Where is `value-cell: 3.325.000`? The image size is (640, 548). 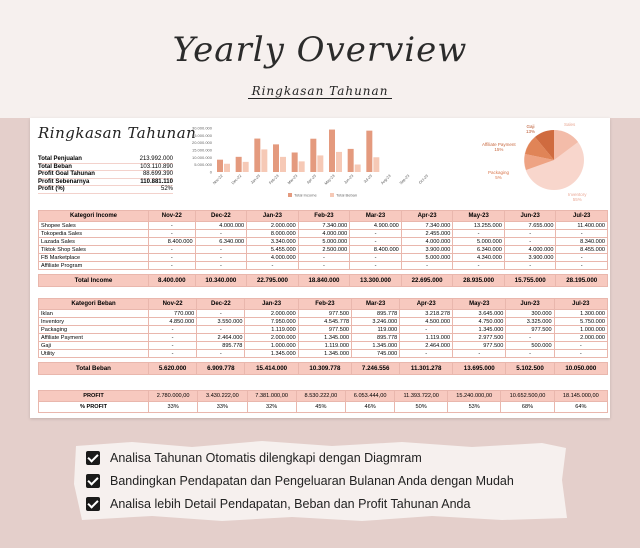
value-cell: 3.325.000 is located at coordinates (530, 321).